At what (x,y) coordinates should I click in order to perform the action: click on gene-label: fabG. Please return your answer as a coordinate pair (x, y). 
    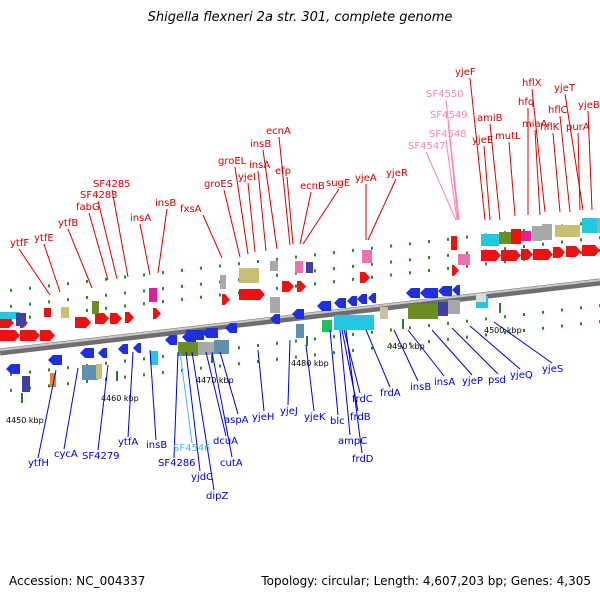
    Looking at the image, I should click on (88, 207).